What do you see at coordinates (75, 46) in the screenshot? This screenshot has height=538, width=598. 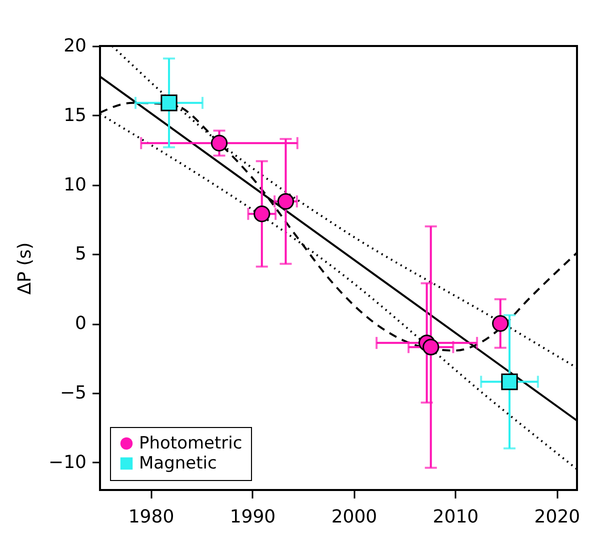 I see `y-tick-label: 20` at bounding box center [75, 46].